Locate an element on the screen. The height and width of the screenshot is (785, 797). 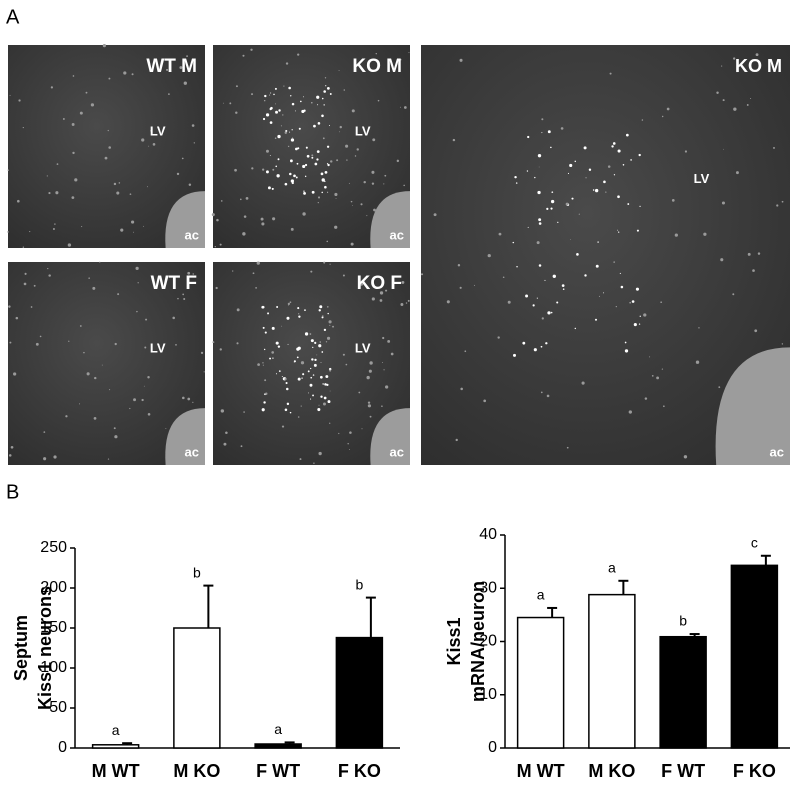
y-tick-label: 10 is located at coordinates (488, 694).